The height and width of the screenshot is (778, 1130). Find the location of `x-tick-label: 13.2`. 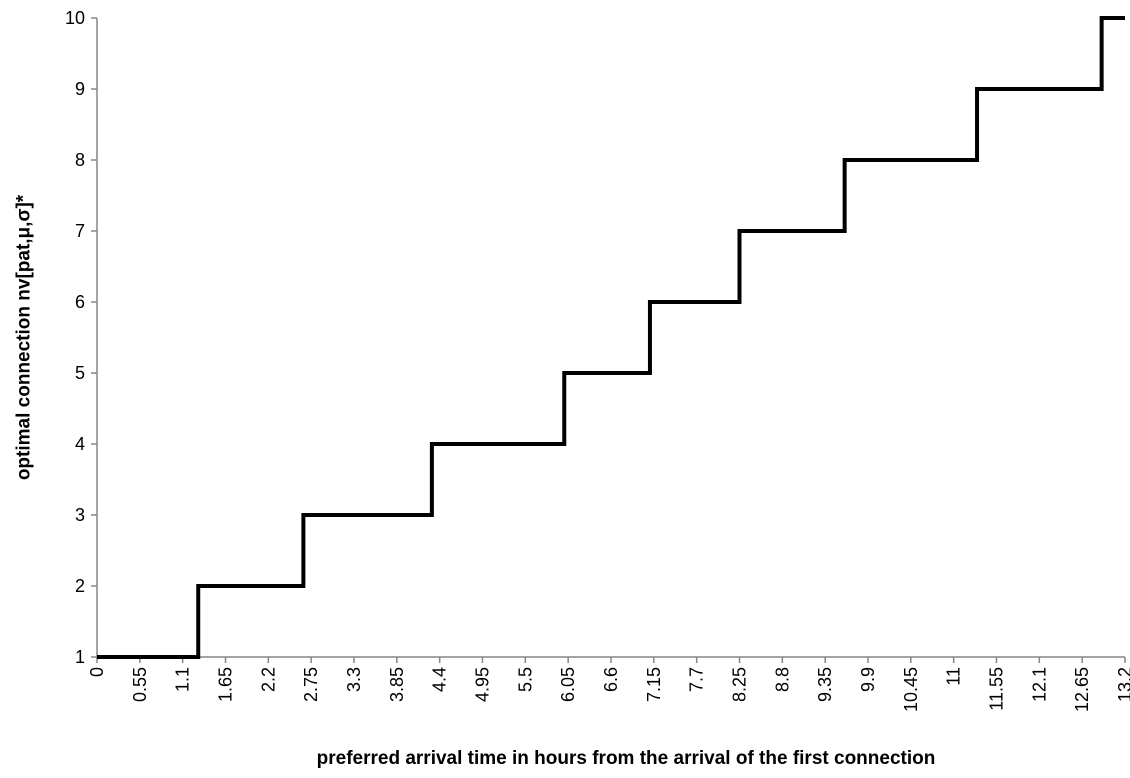

x-tick-label: 13.2 is located at coordinates (1122, 684).